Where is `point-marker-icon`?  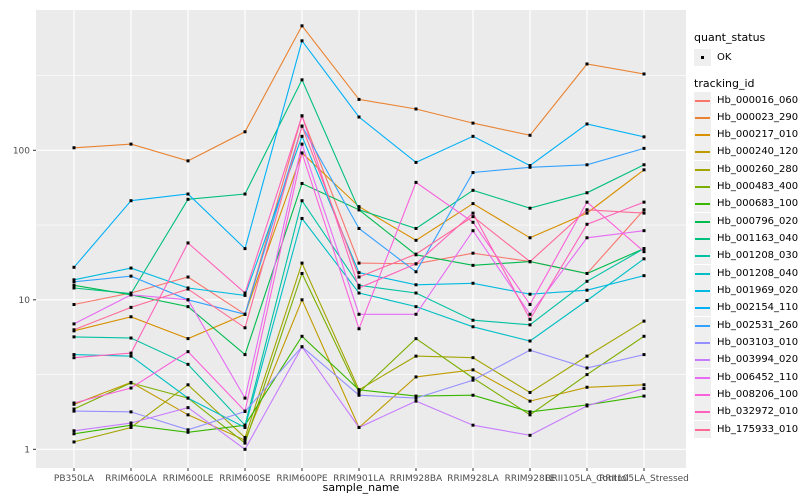 point-marker-icon is located at coordinates (702, 57).